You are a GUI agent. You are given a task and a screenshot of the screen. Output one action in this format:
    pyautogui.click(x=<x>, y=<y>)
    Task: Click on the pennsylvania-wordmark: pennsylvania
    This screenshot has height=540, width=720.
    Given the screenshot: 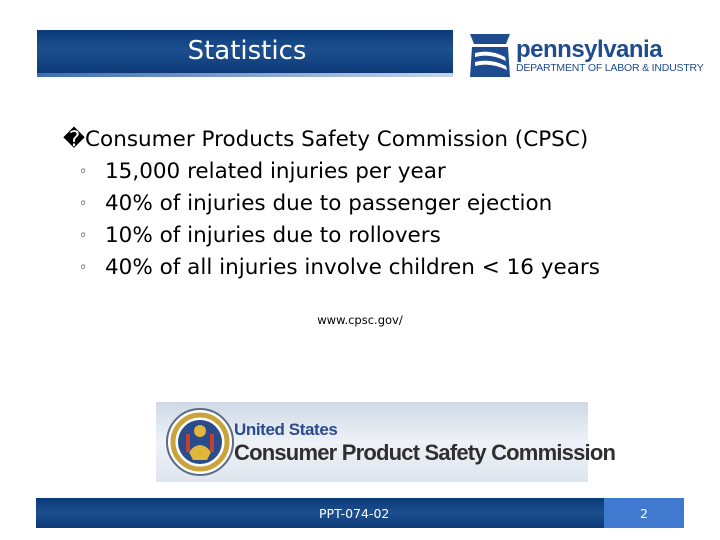 What is the action you would take?
    pyautogui.click(x=589, y=49)
    